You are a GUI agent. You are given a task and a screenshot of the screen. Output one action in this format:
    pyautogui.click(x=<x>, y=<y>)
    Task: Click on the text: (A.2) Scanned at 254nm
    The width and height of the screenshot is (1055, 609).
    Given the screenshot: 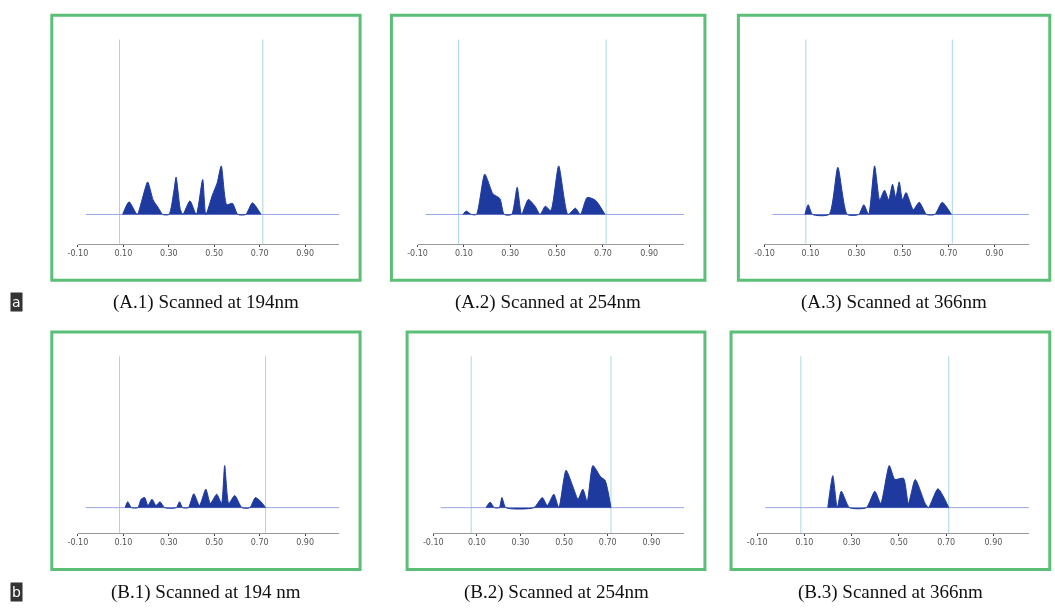 What is the action you would take?
    pyautogui.click(x=548, y=302)
    